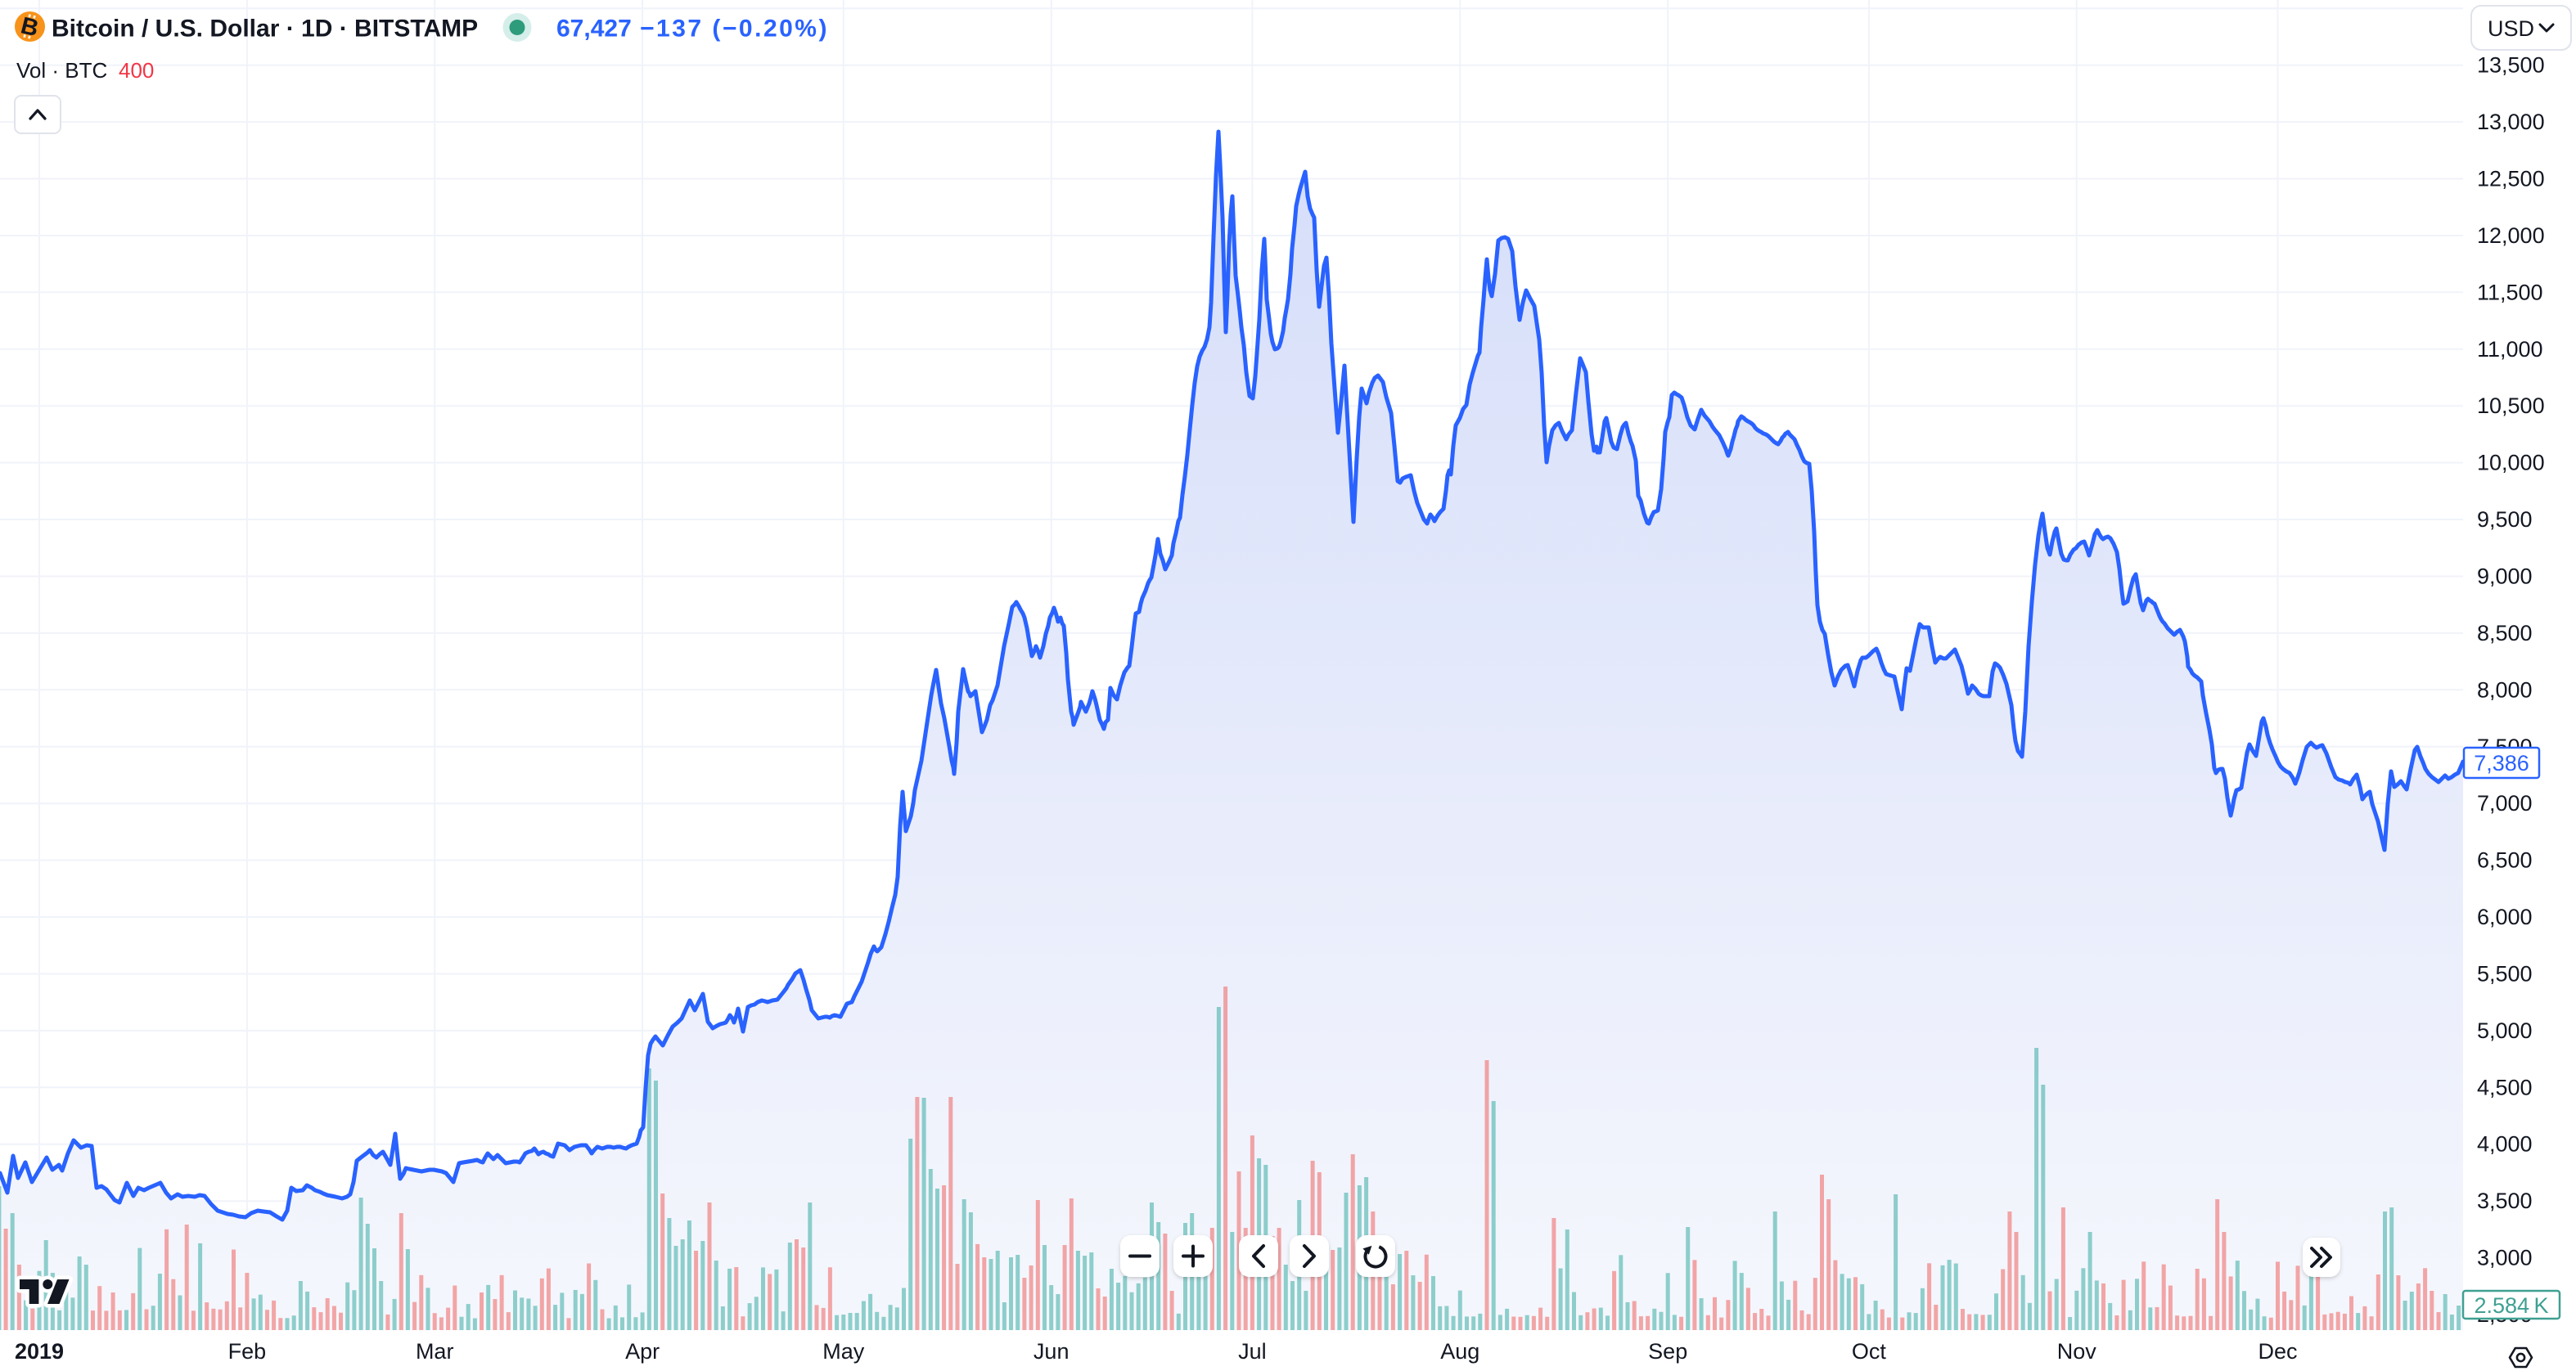  What do you see at coordinates (2511, 65) in the screenshot?
I see `svg-text: 13,500` at bounding box center [2511, 65].